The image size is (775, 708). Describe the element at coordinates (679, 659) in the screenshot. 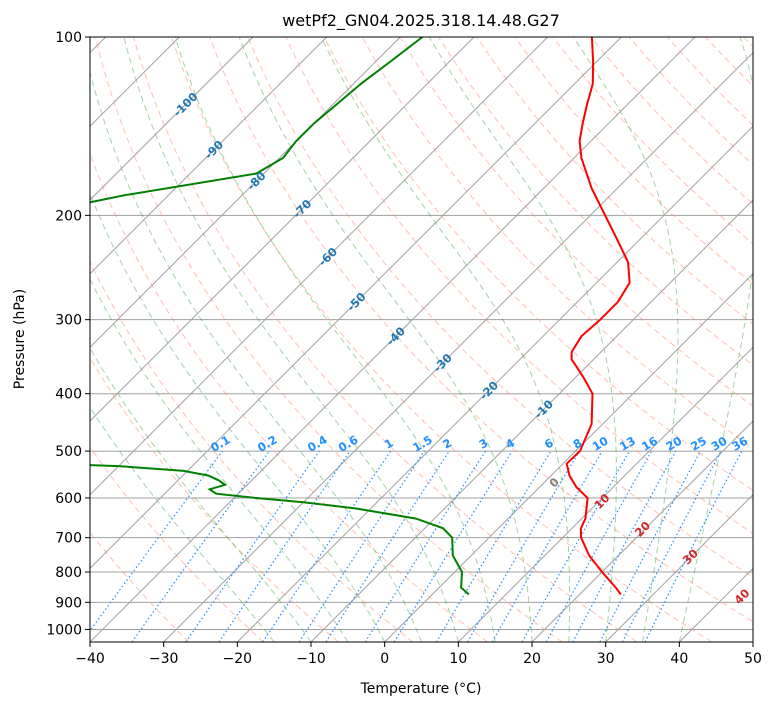

I see `x-tick-label: 40` at that location.